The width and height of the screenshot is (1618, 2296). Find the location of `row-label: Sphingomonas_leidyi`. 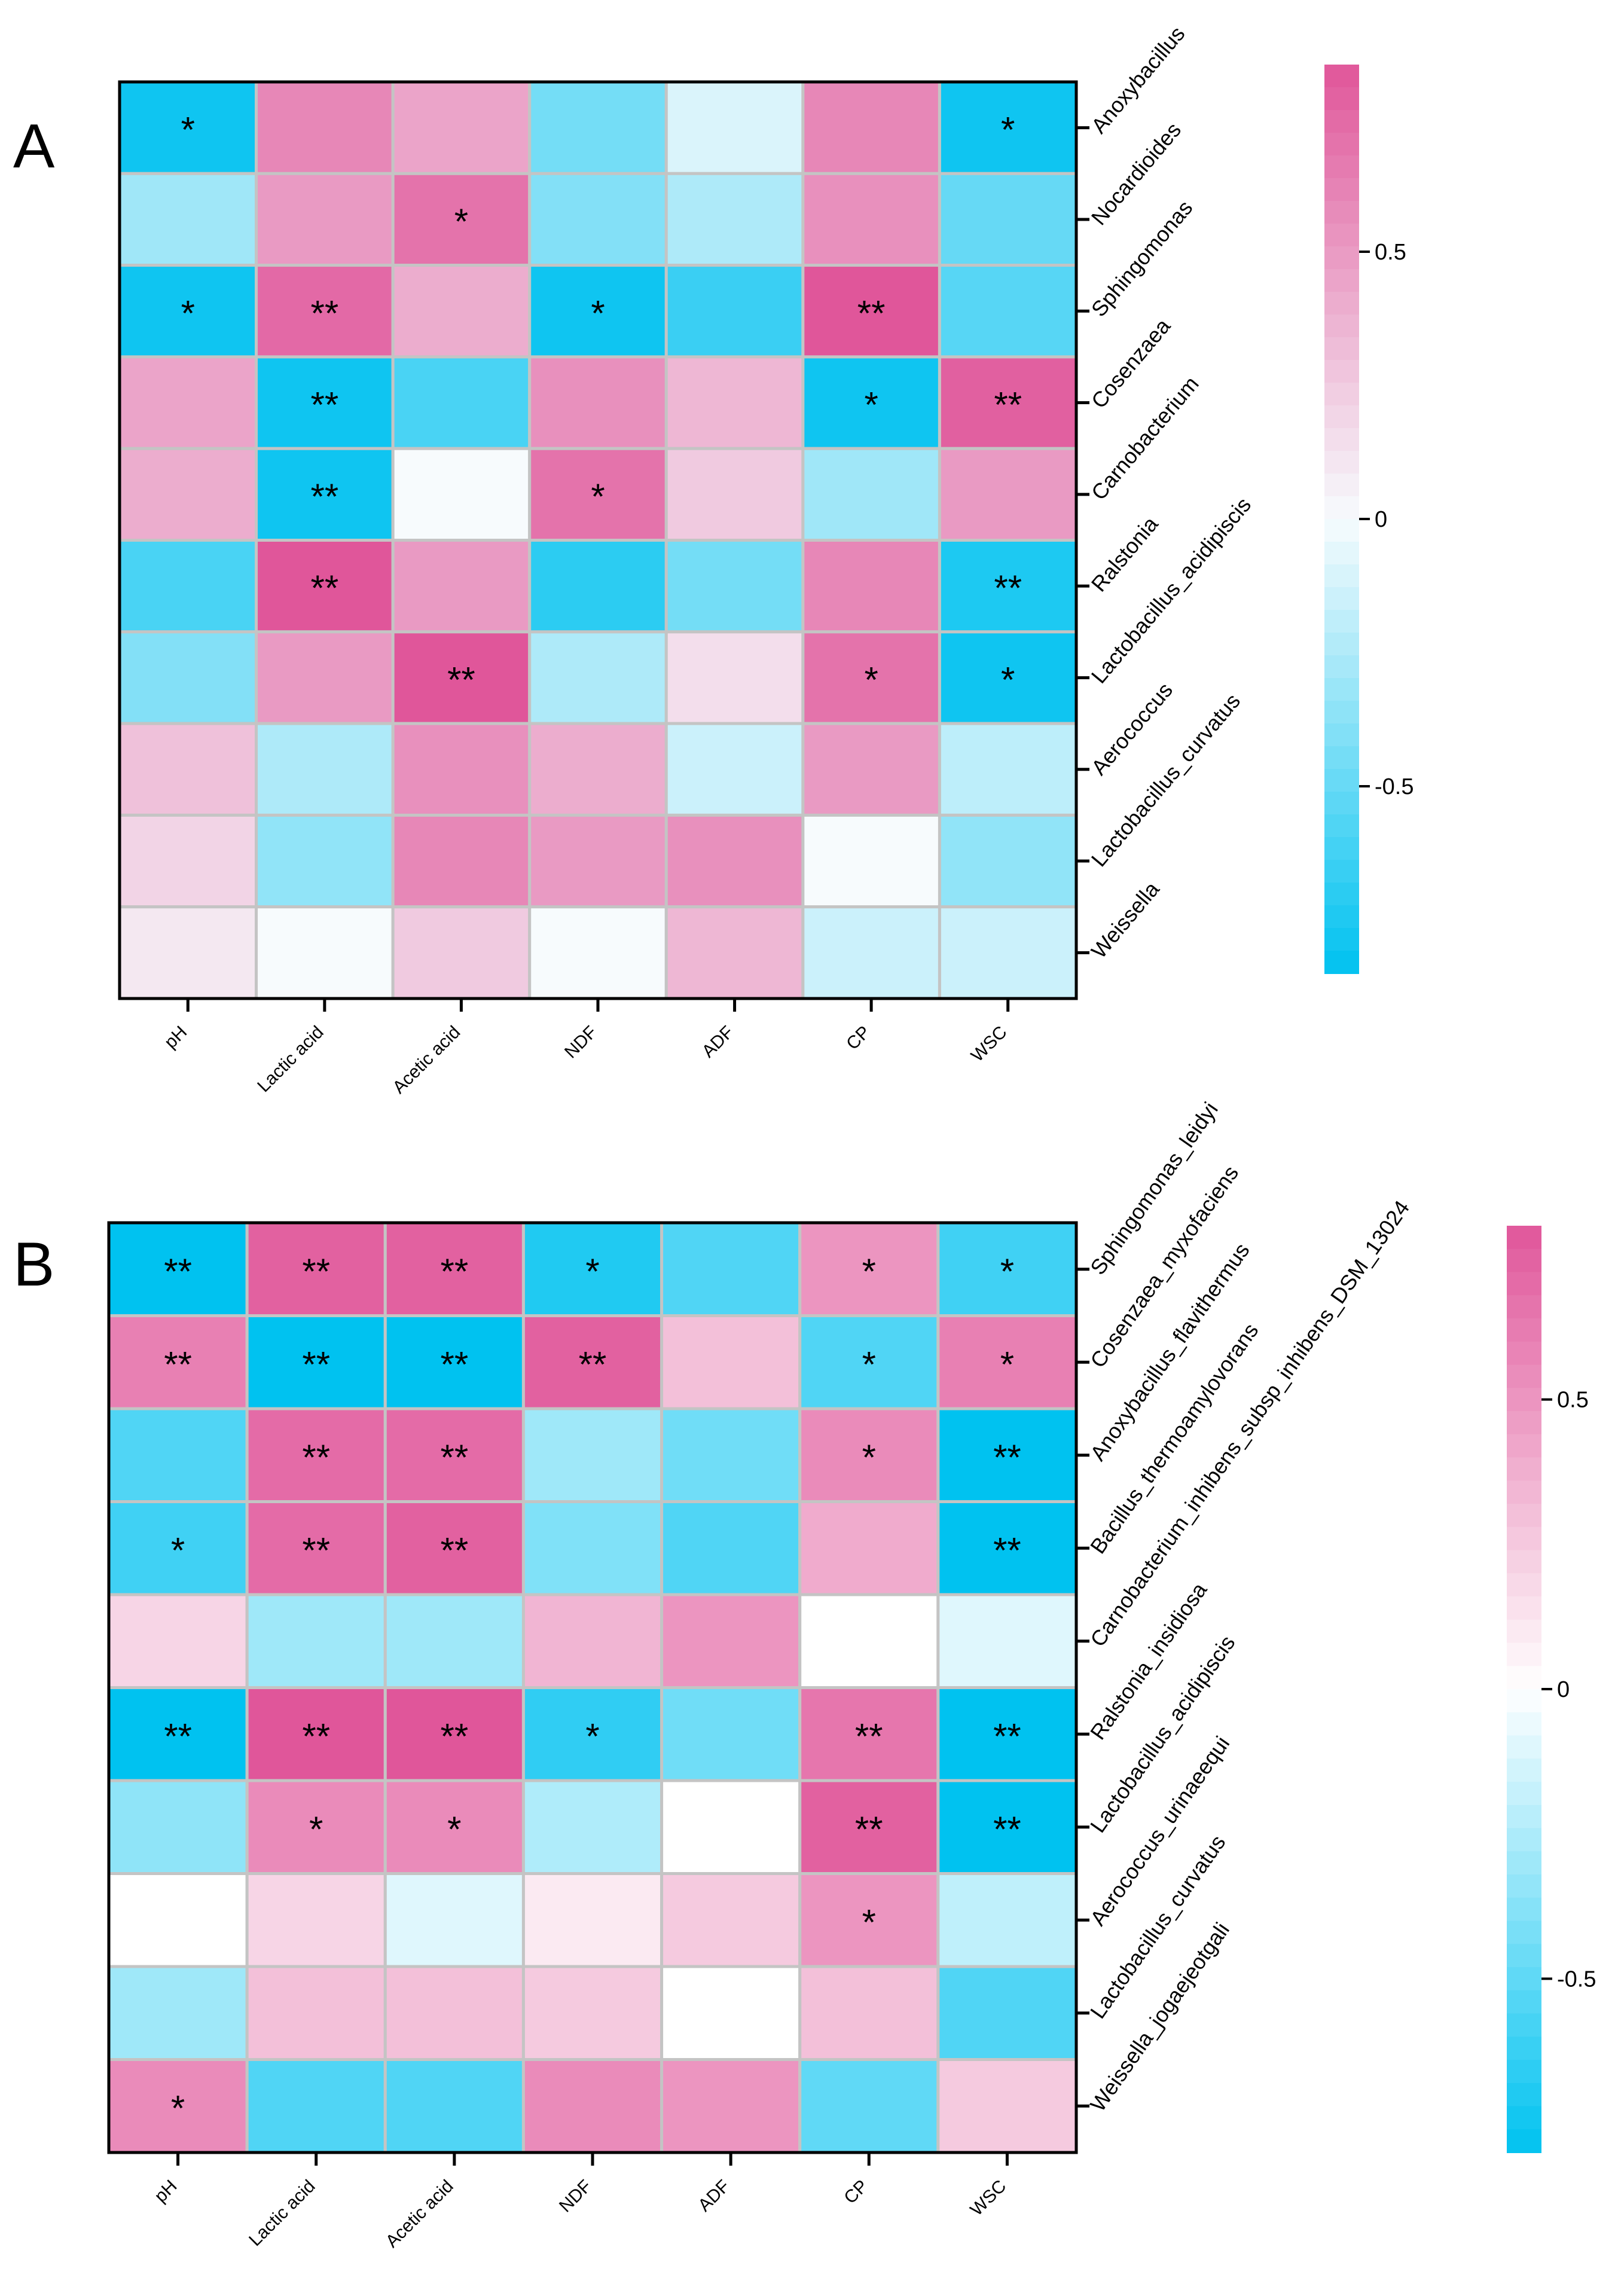

row-label: Sphingomonas_leidyi is located at coordinates (1154, 1188).